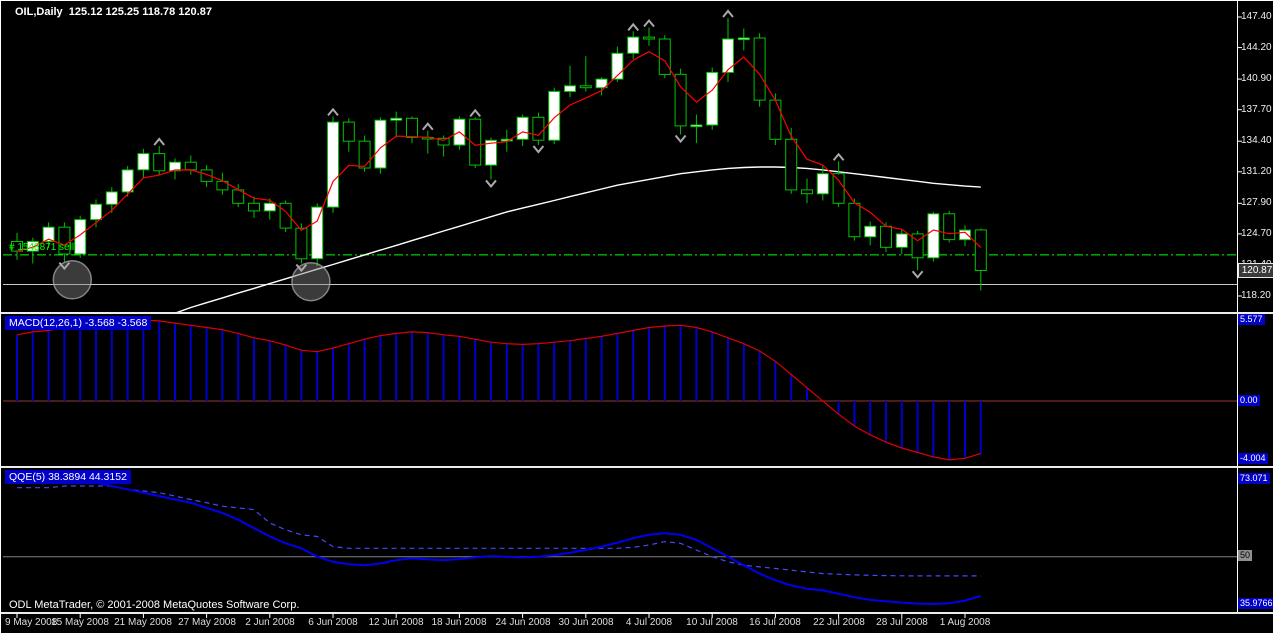 The height and width of the screenshot is (634, 1274). Describe the element at coordinates (1256, 47) in the screenshot. I see `price-tick-label: 144.20` at that location.